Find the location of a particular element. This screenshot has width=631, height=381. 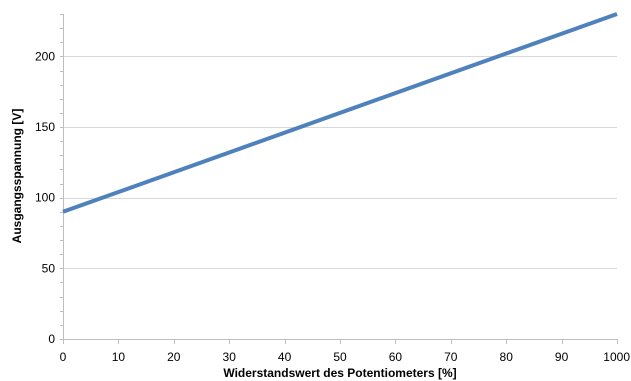

x-tick-label: 70 is located at coordinates (451, 357).